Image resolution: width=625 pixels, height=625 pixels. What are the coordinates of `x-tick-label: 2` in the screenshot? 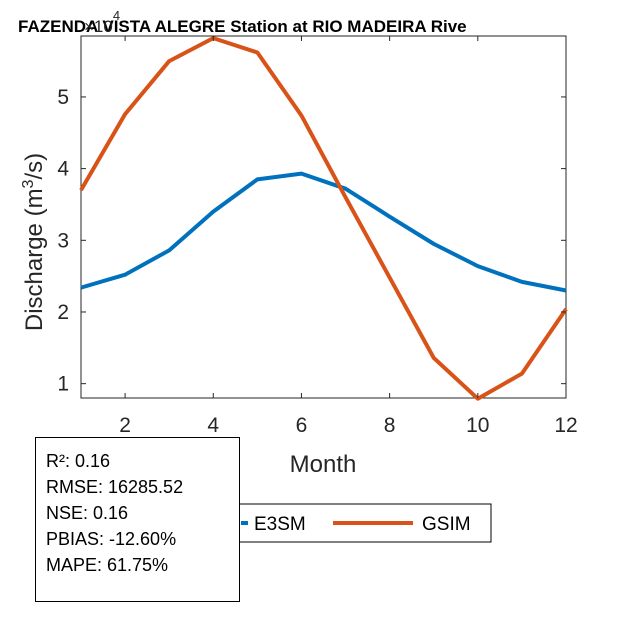 It's located at (125, 425).